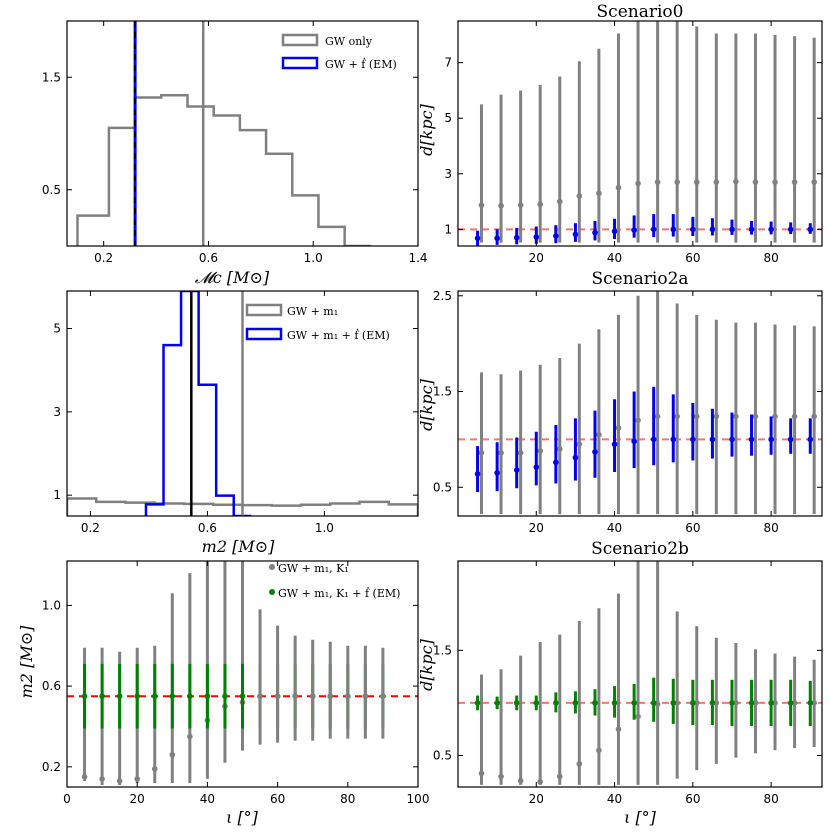  I want to click on x-tick-label: 0.2, so click(90, 528).